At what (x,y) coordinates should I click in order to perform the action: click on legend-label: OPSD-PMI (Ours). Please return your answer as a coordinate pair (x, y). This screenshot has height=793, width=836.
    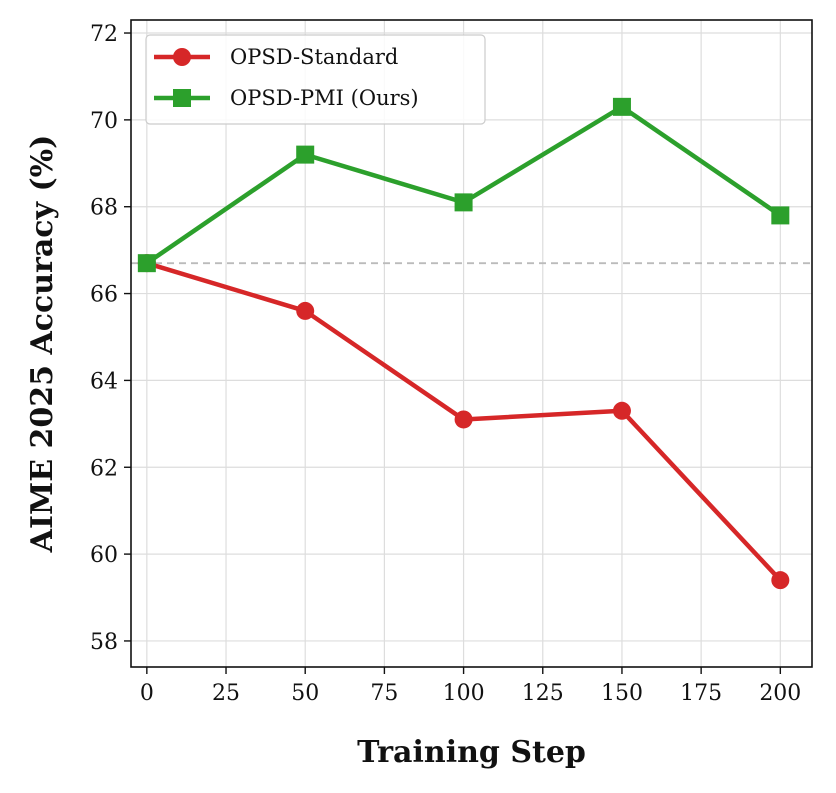
    Looking at the image, I should click on (324, 98).